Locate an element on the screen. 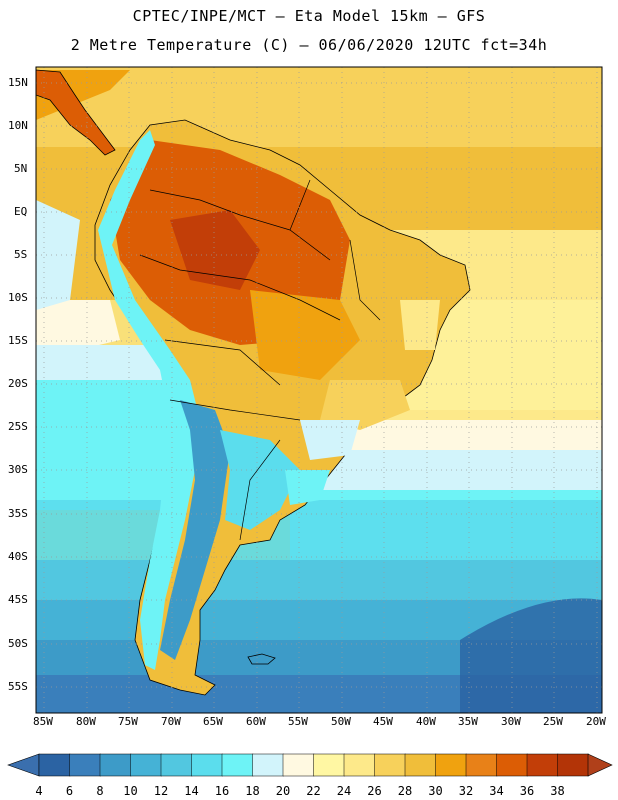 This screenshot has height=800, width=618. lon-label: 25W is located at coordinates (553, 721).